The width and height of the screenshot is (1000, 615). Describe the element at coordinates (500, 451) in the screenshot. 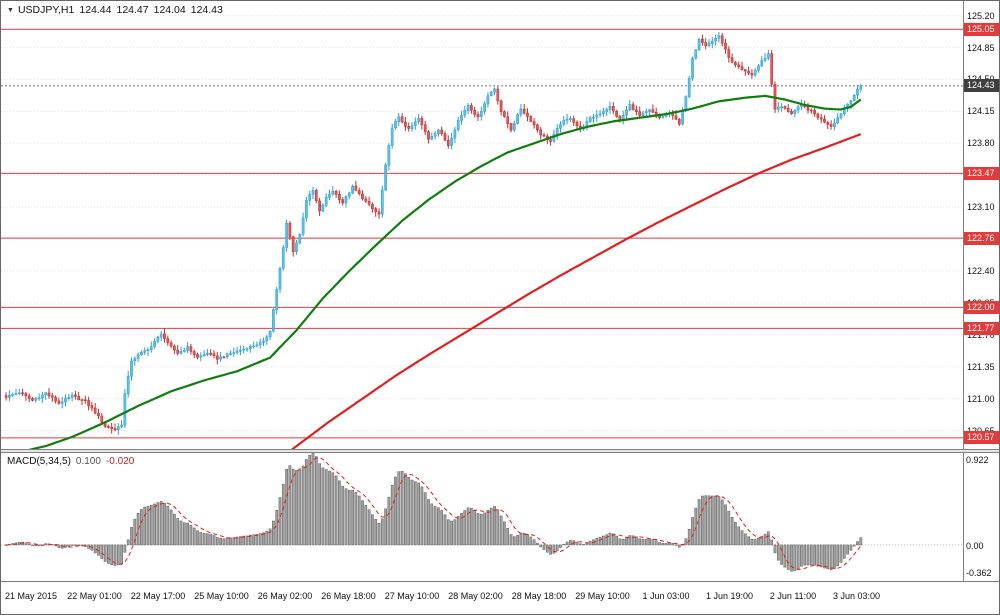

I see `pane-separator` at that location.